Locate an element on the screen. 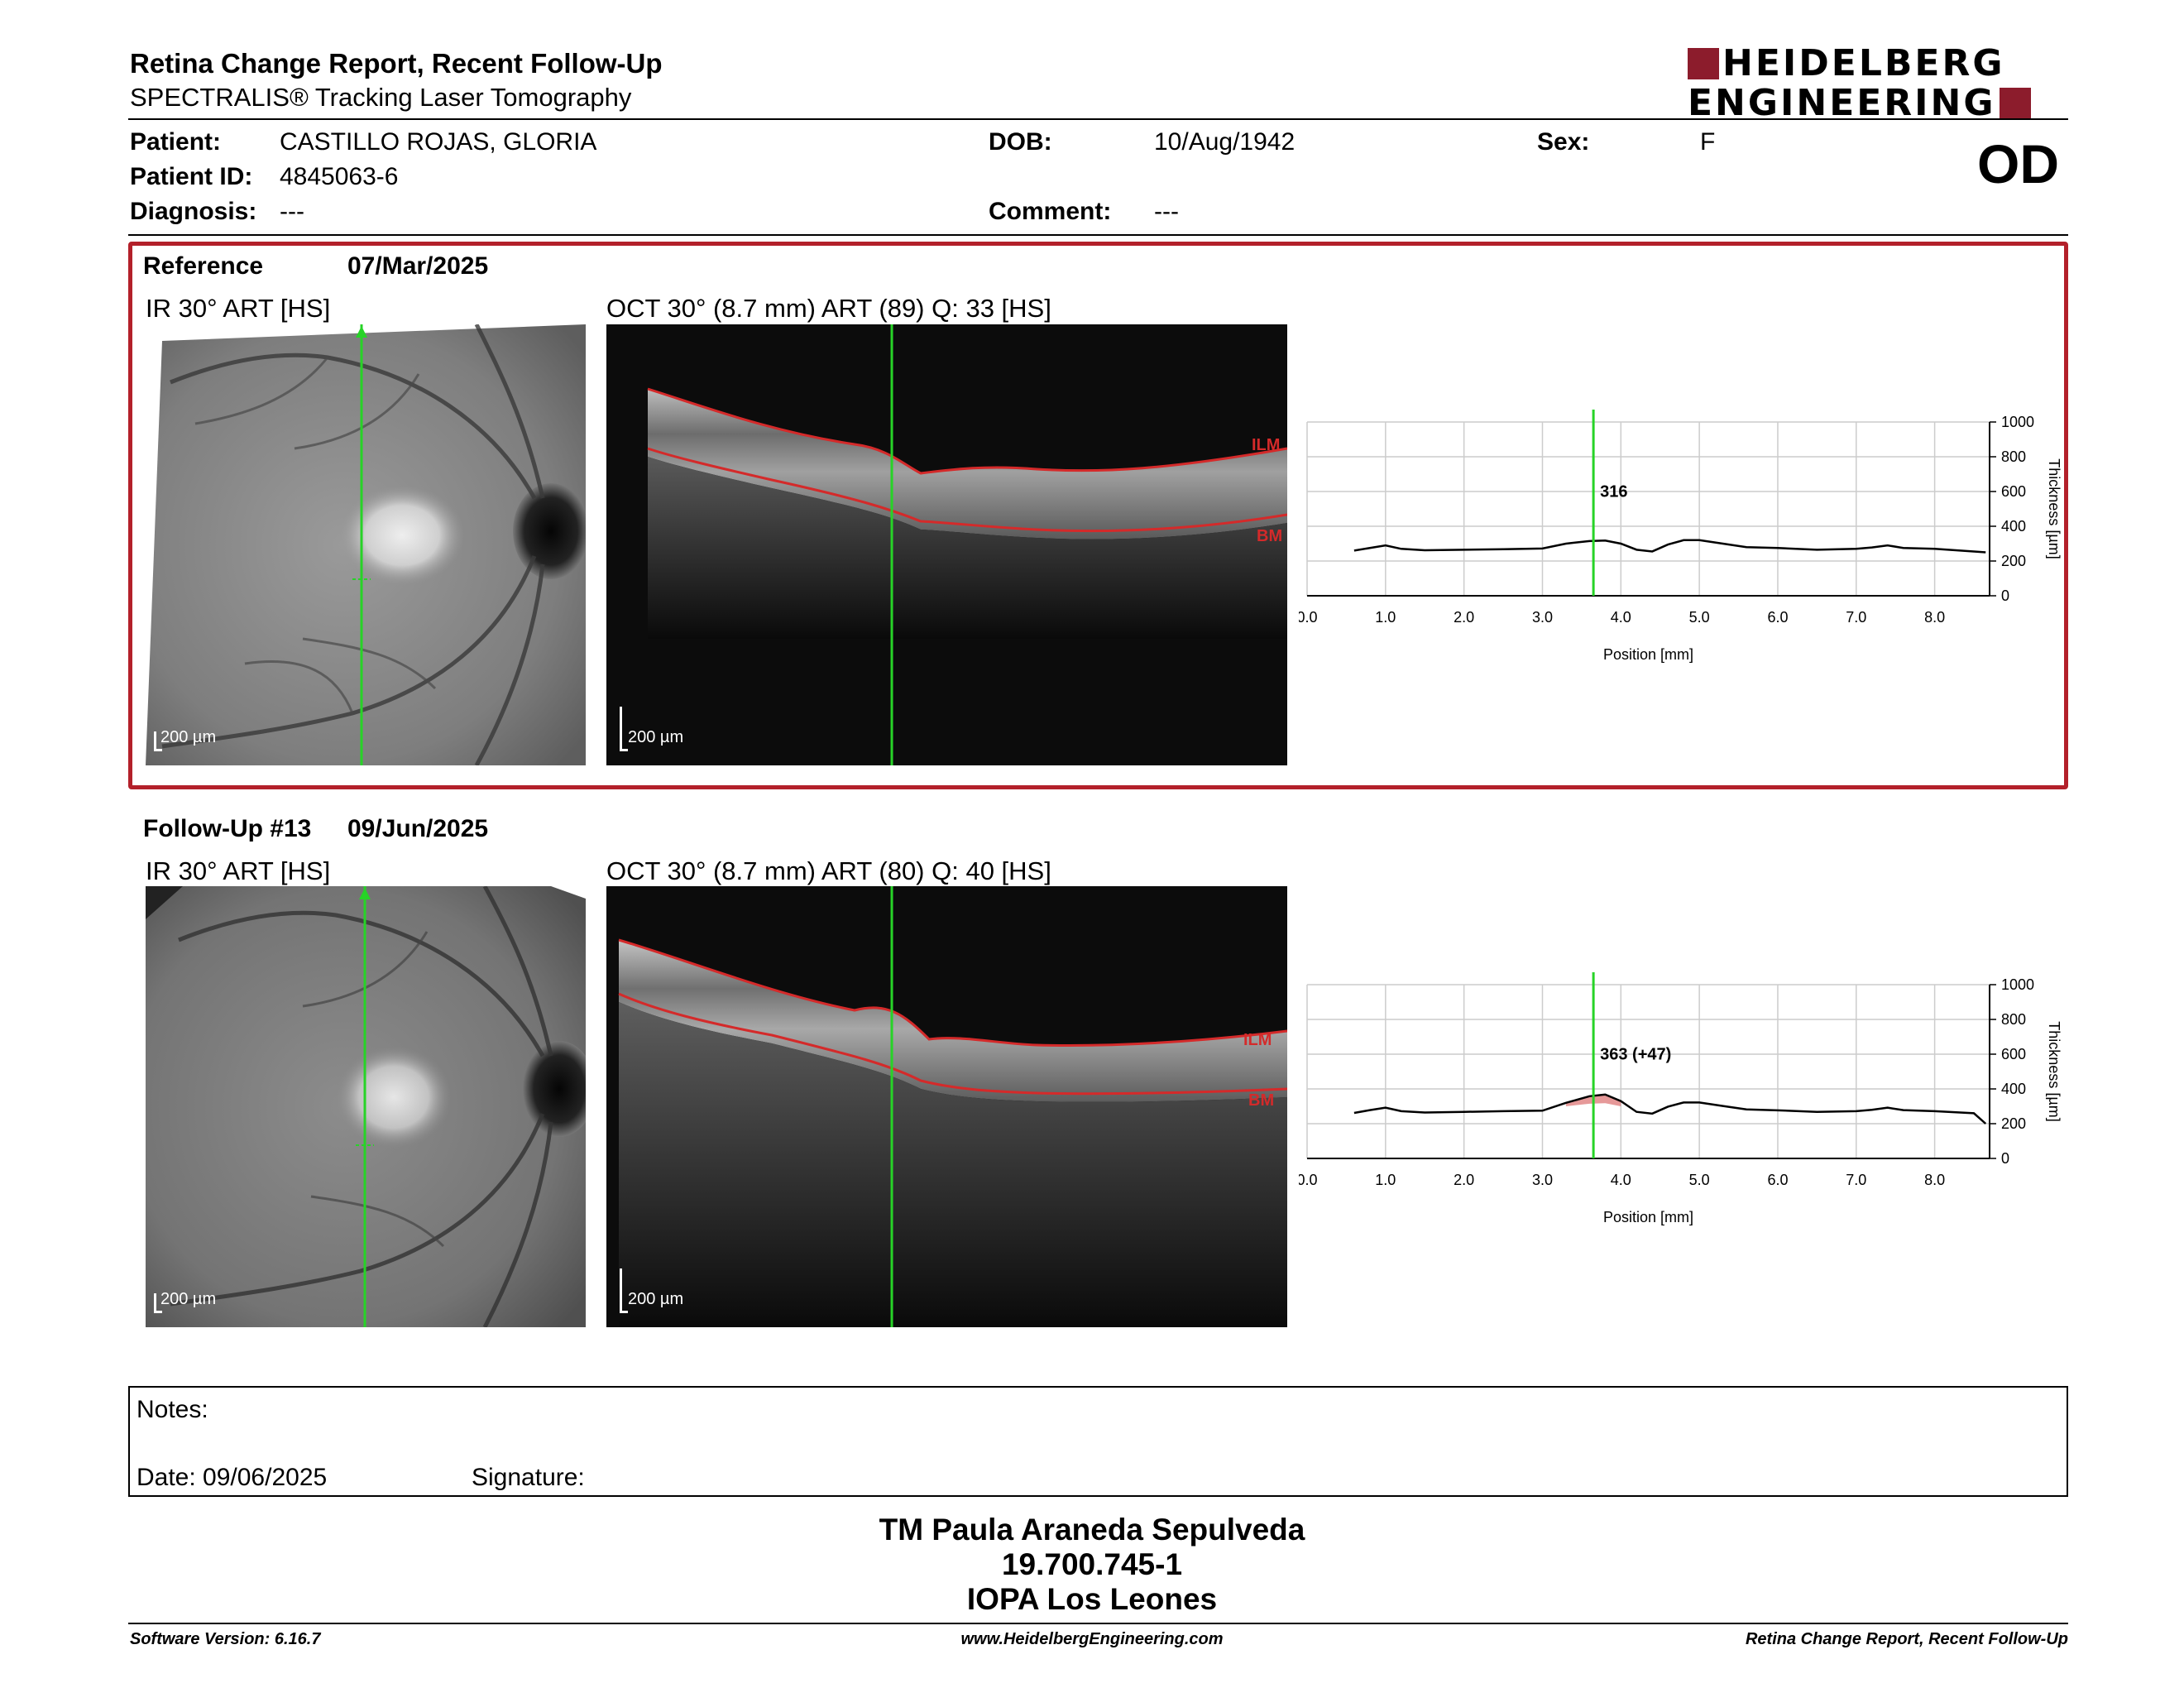  eye-label: OD is located at coordinates (2018, 163).